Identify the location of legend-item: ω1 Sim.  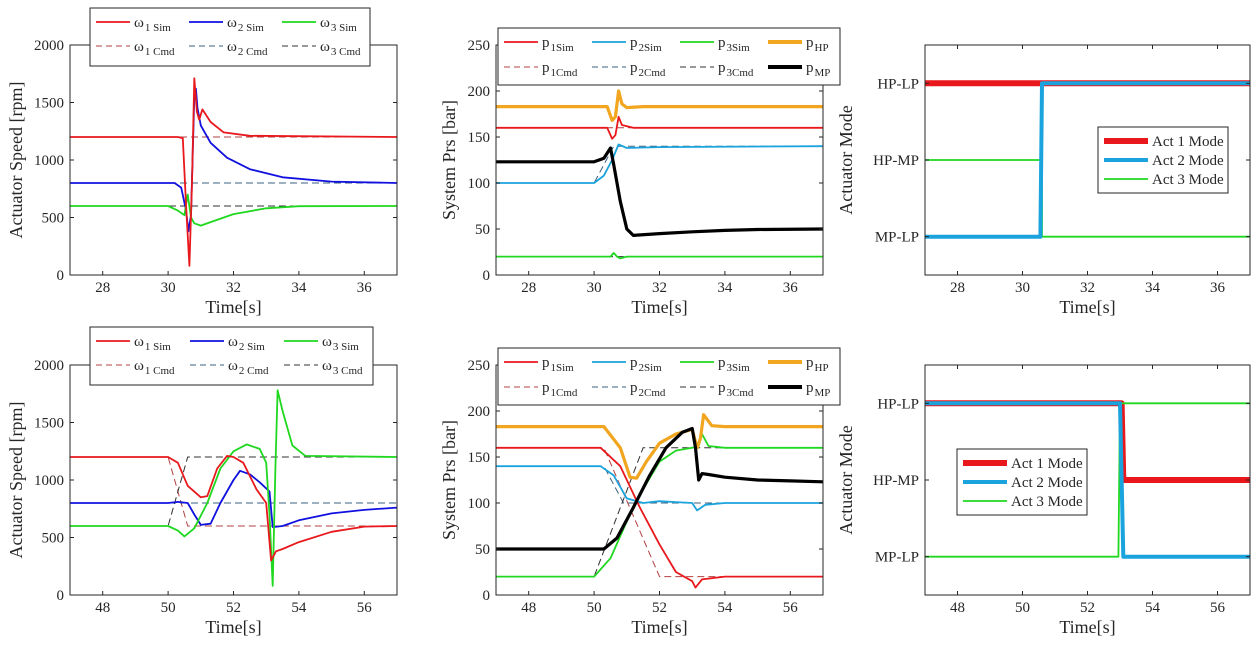
(133, 343).